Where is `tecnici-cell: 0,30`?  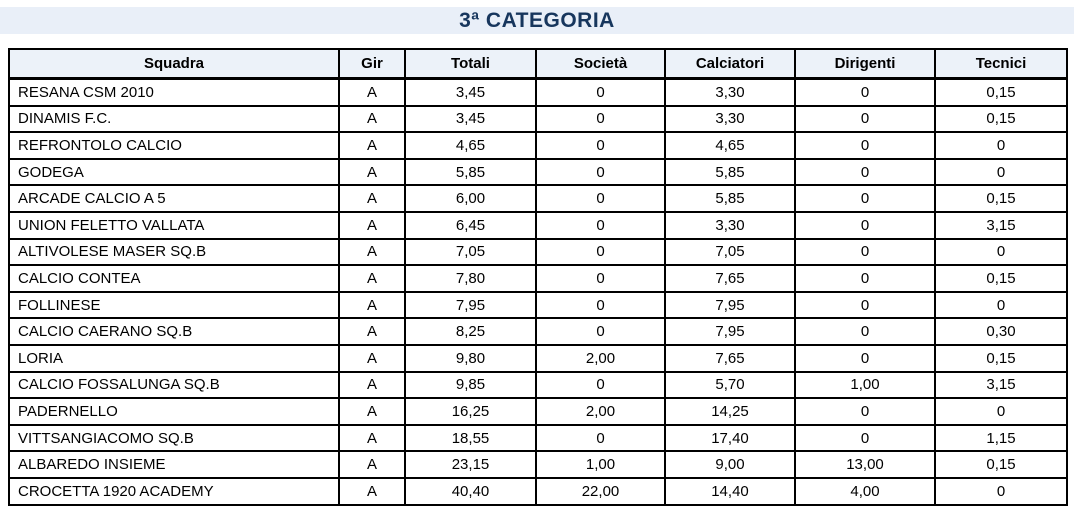 tecnici-cell: 0,30 is located at coordinates (1001, 331).